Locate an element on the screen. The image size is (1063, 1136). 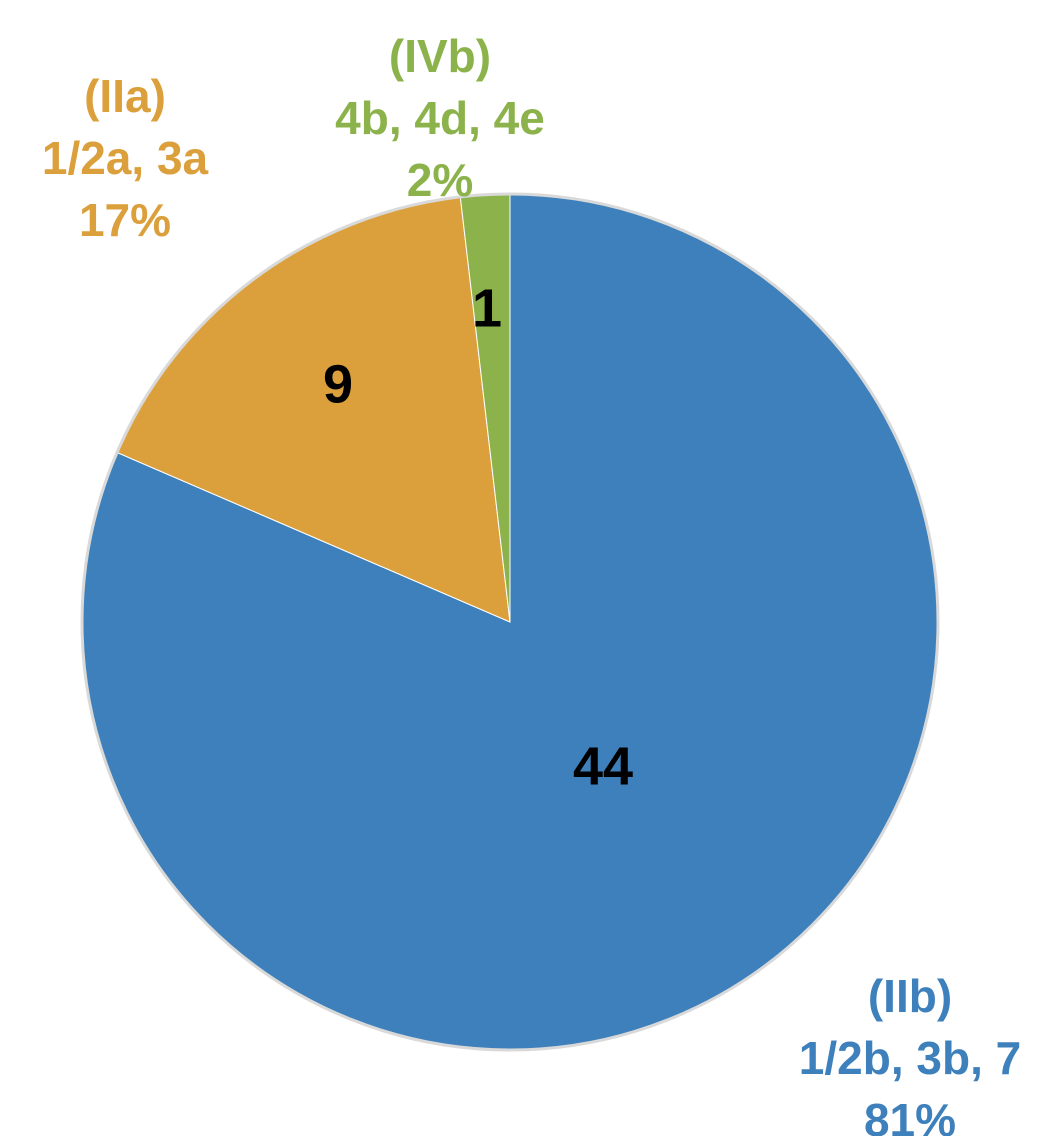
category-label: (IIb) is located at coordinates (910, 996).